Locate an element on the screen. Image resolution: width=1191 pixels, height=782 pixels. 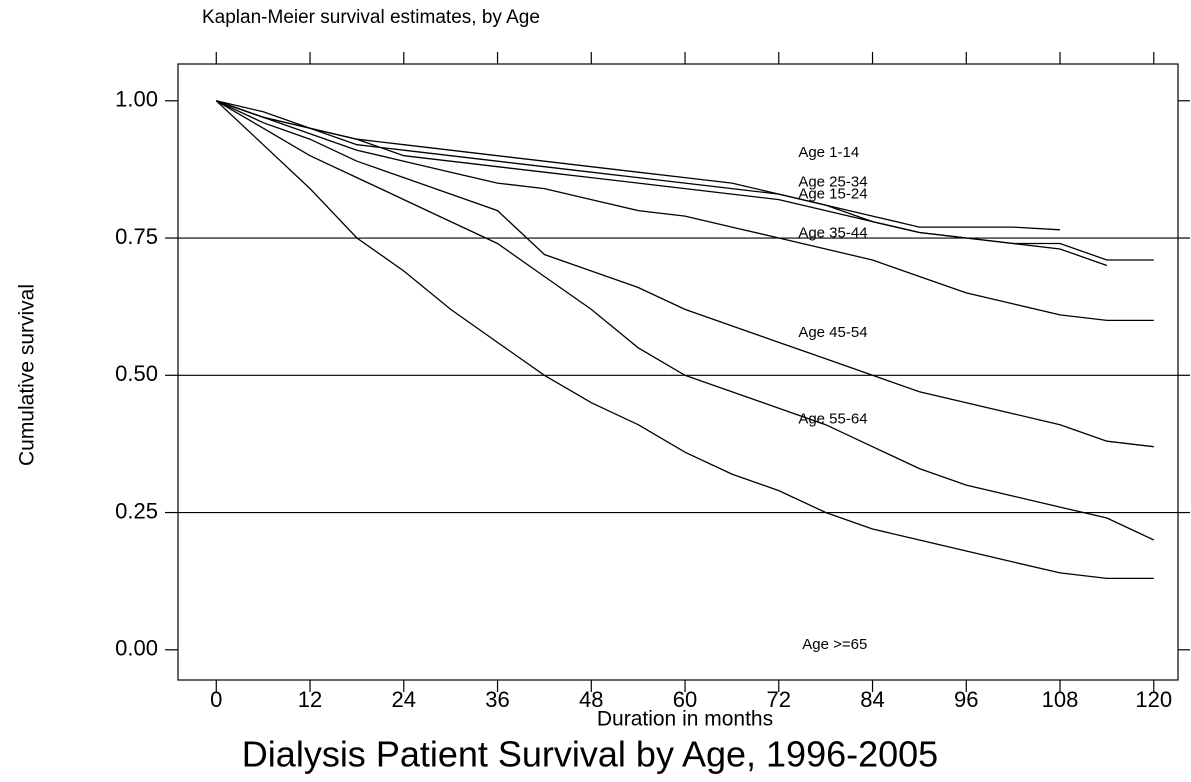
x-tick-label: 0 is located at coordinates (216, 699).